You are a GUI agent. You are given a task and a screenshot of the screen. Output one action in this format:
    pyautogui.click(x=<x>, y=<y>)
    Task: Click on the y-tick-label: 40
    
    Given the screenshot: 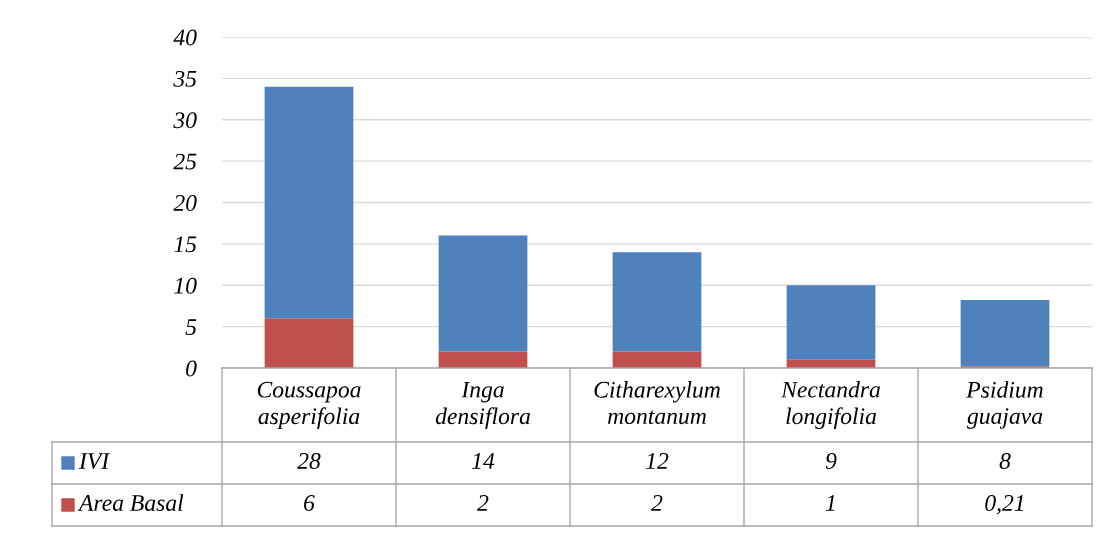 What is the action you would take?
    pyautogui.click(x=185, y=37)
    